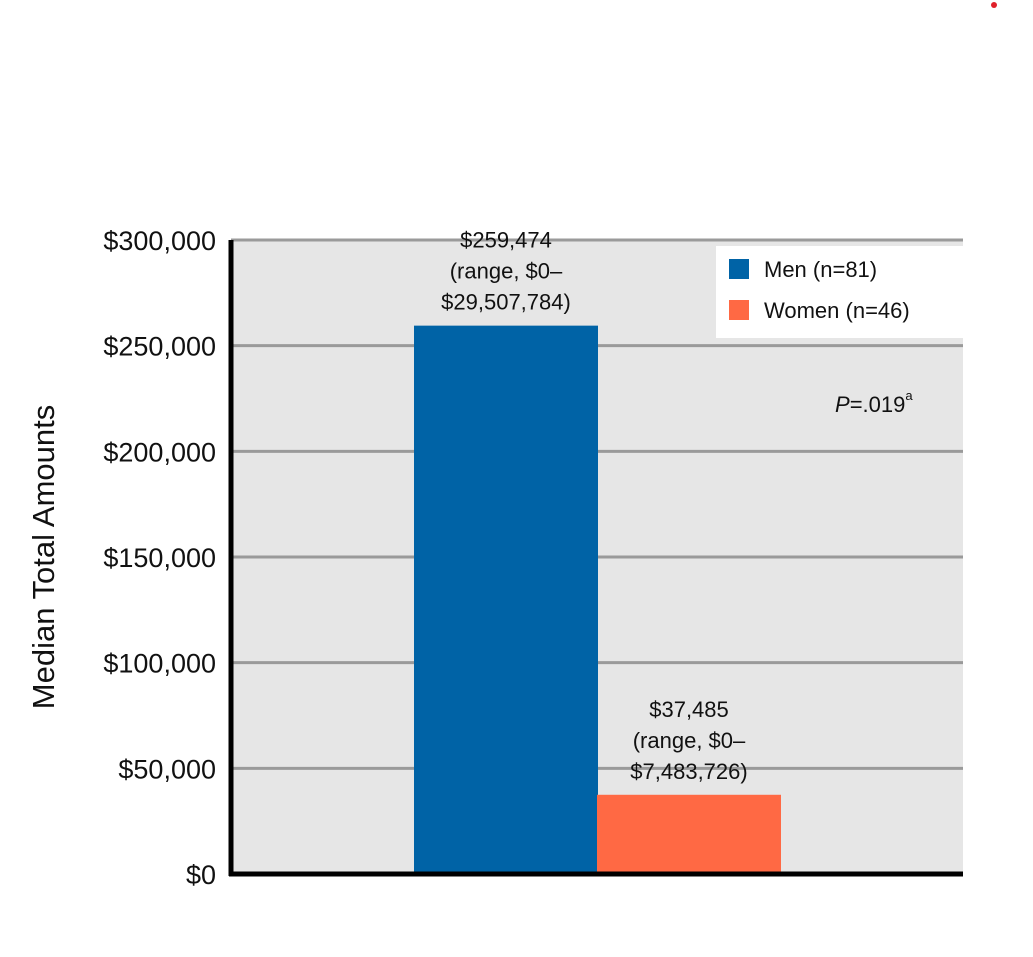 The image size is (1033, 957). I want to click on bar-data-label: $37,485, so click(689, 709).